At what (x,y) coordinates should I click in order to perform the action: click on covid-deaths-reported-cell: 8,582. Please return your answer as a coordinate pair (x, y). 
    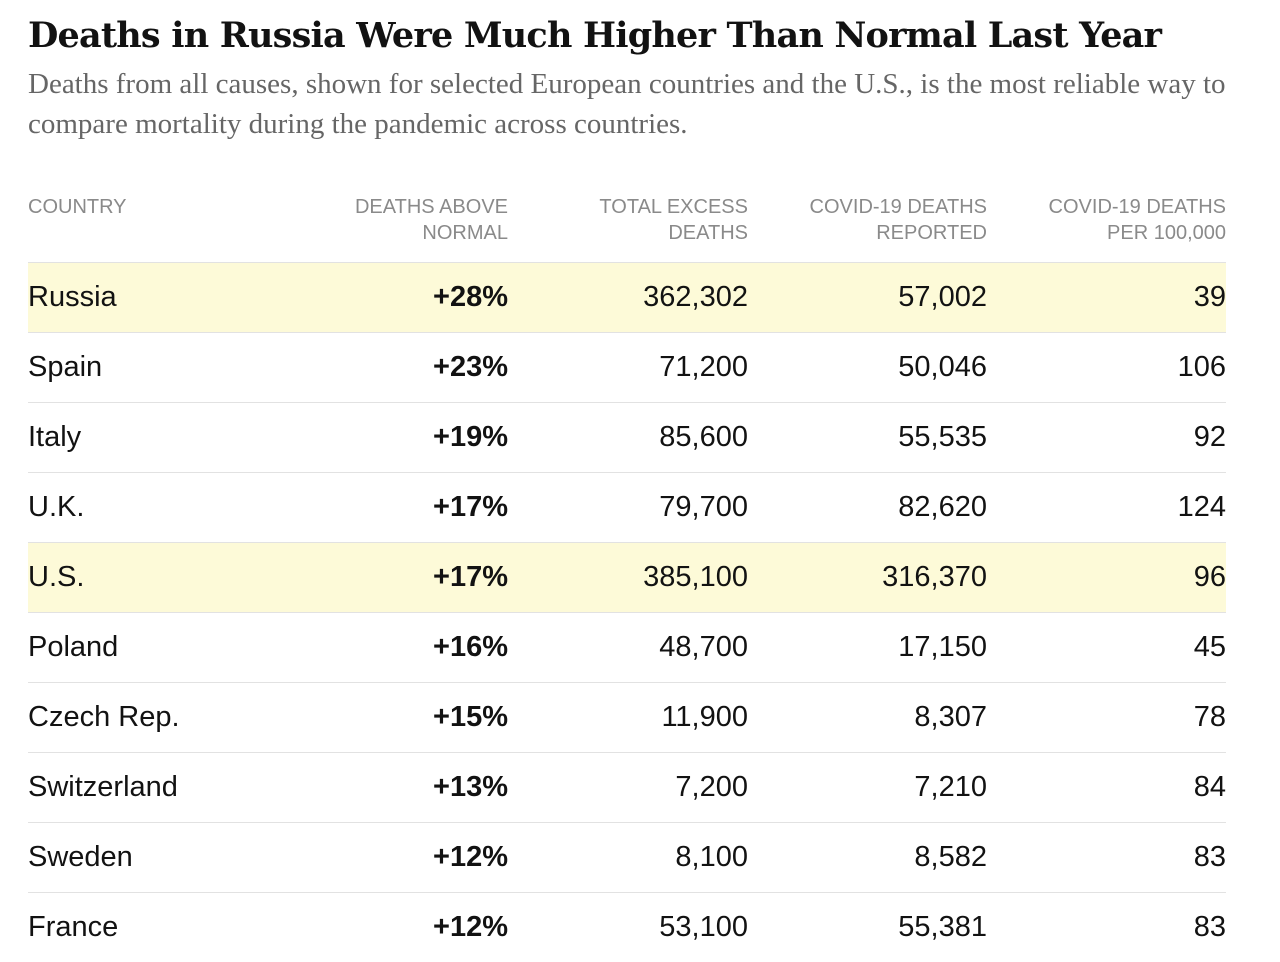
    Looking at the image, I should click on (867, 857).